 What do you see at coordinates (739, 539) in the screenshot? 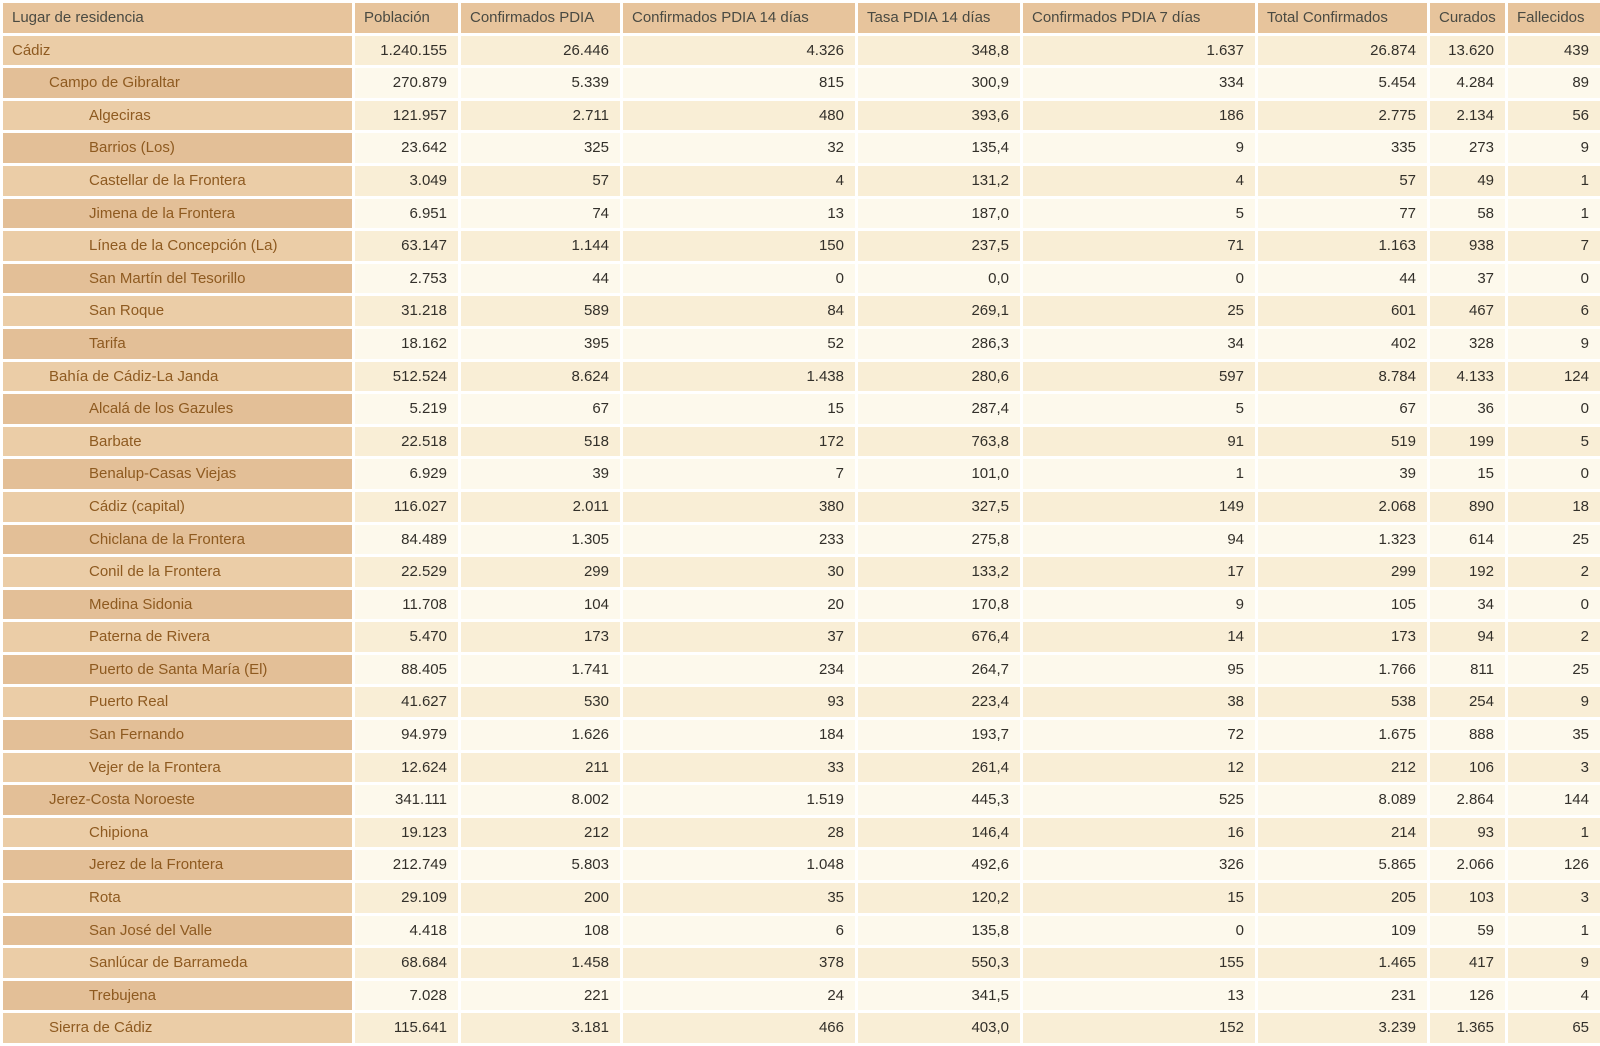
I see `cell-confirmados-pdia-14dias: 233` at bounding box center [739, 539].